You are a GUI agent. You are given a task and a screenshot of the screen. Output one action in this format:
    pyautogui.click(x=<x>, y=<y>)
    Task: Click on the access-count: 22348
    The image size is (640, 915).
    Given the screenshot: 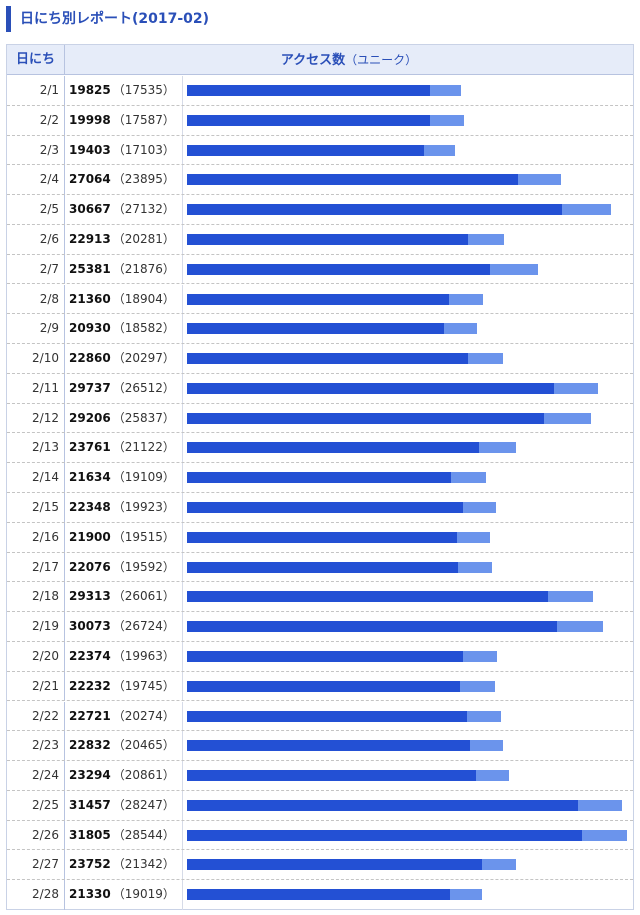 What is the action you would take?
    pyautogui.click(x=90, y=507)
    